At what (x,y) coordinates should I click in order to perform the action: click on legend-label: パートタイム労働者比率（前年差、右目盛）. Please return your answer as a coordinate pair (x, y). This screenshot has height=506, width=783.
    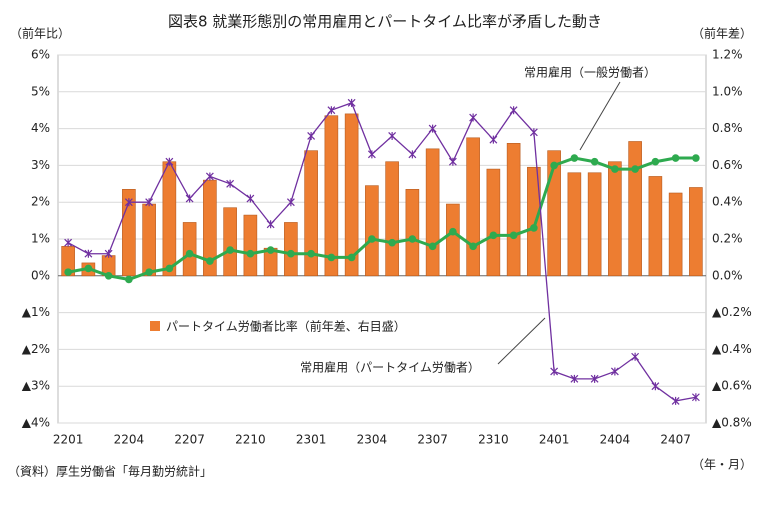
    Looking at the image, I should click on (286, 326).